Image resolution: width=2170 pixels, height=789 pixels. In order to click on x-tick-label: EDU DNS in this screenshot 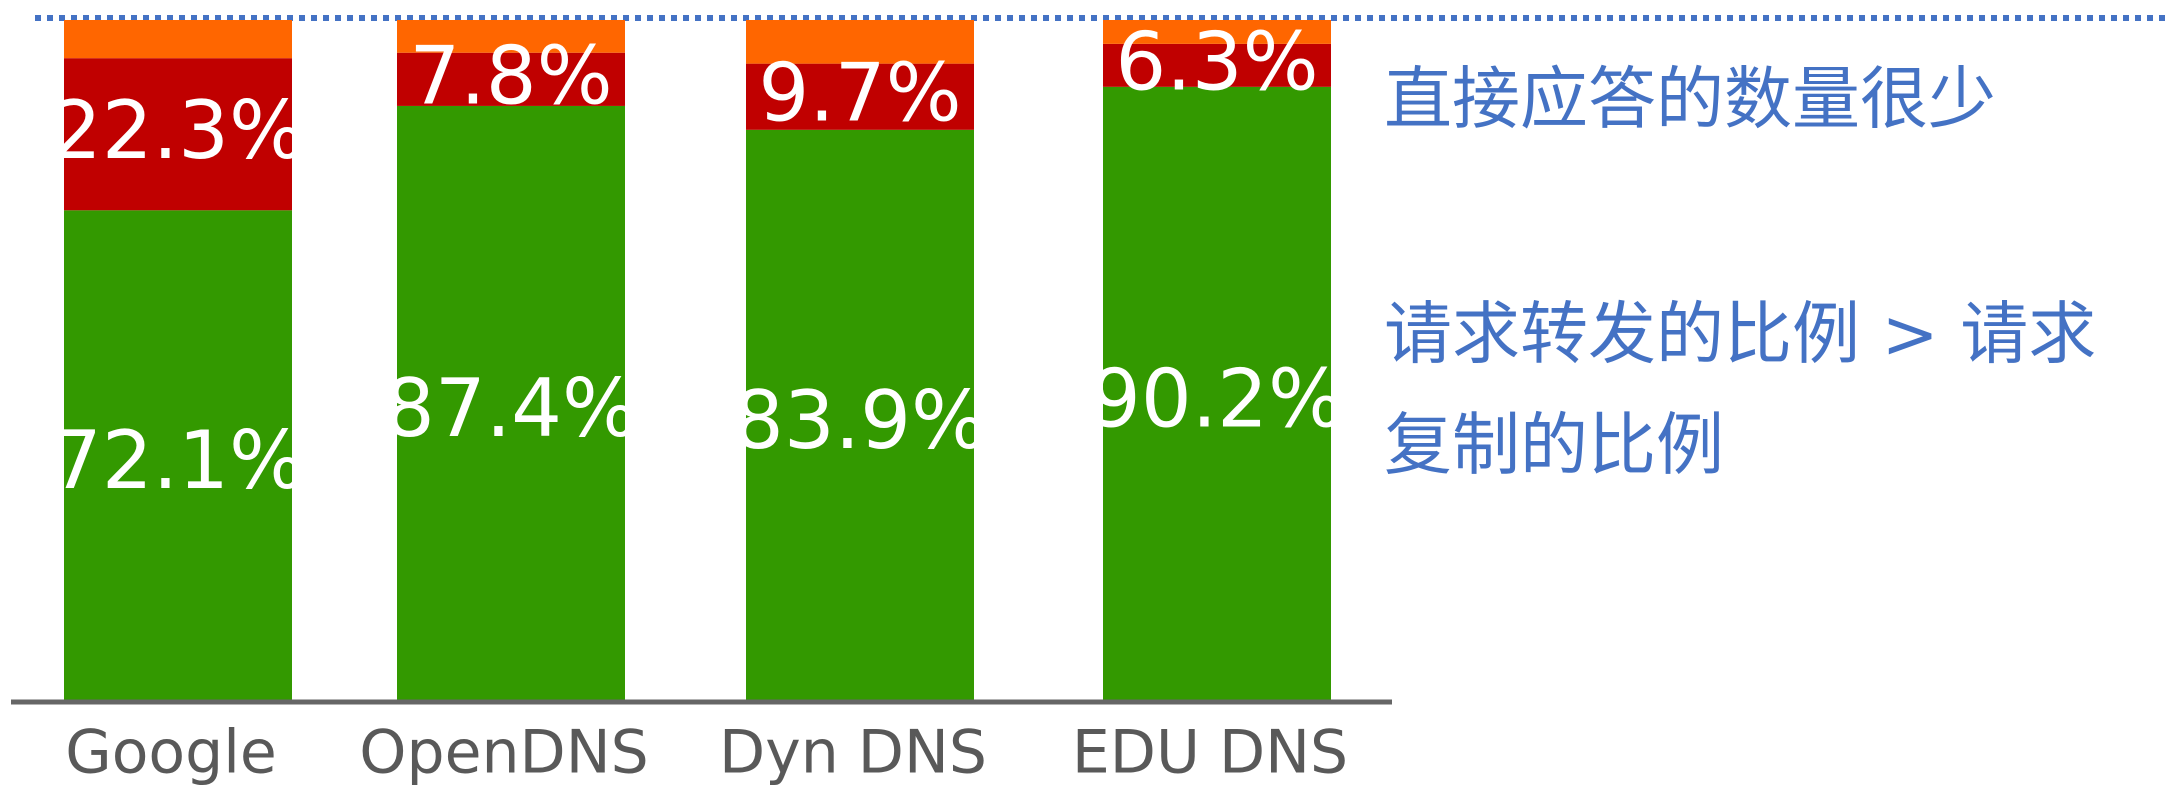, I will do `click(1210, 753)`.